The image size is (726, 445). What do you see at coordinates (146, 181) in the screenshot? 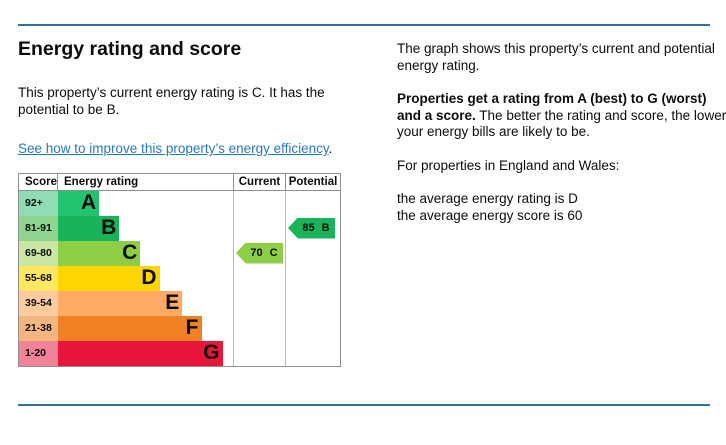
I see `header-energy-rating: Energy rating` at bounding box center [146, 181].